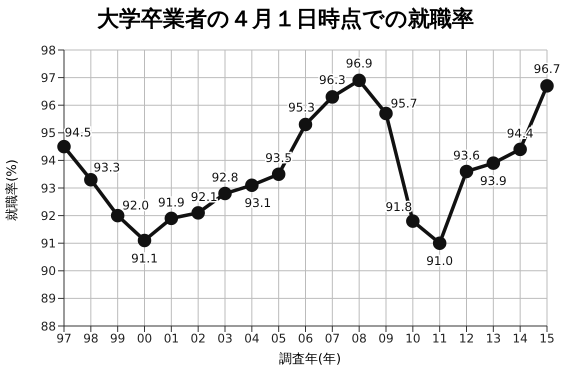 The image size is (571, 377). Describe the element at coordinates (48, 326) in the screenshot. I see `y-tick-label: 88` at that location.